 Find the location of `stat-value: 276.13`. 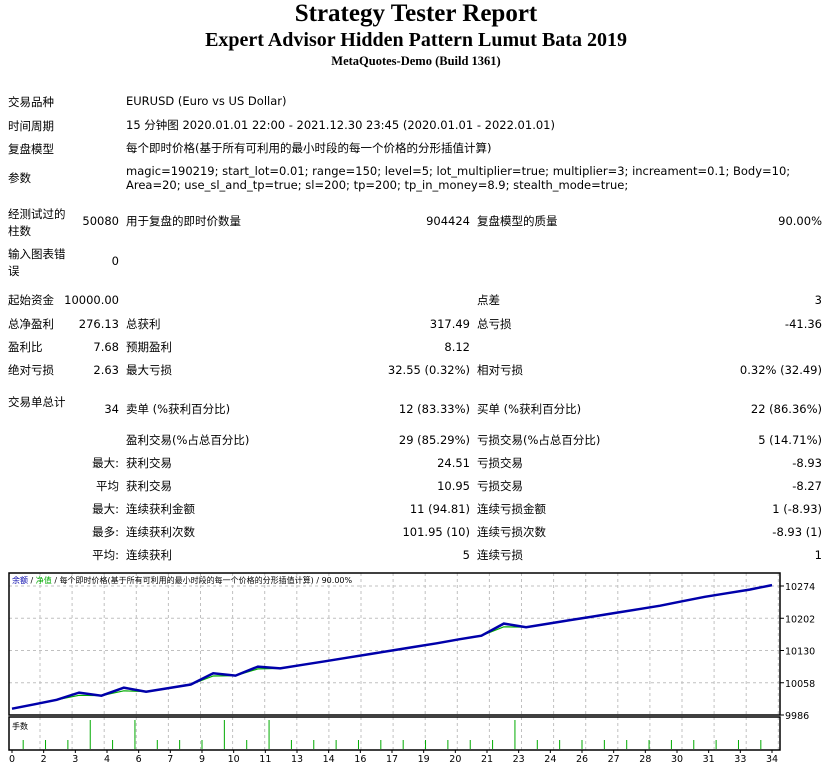

stat-value: 276.13 is located at coordinates (98, 324).